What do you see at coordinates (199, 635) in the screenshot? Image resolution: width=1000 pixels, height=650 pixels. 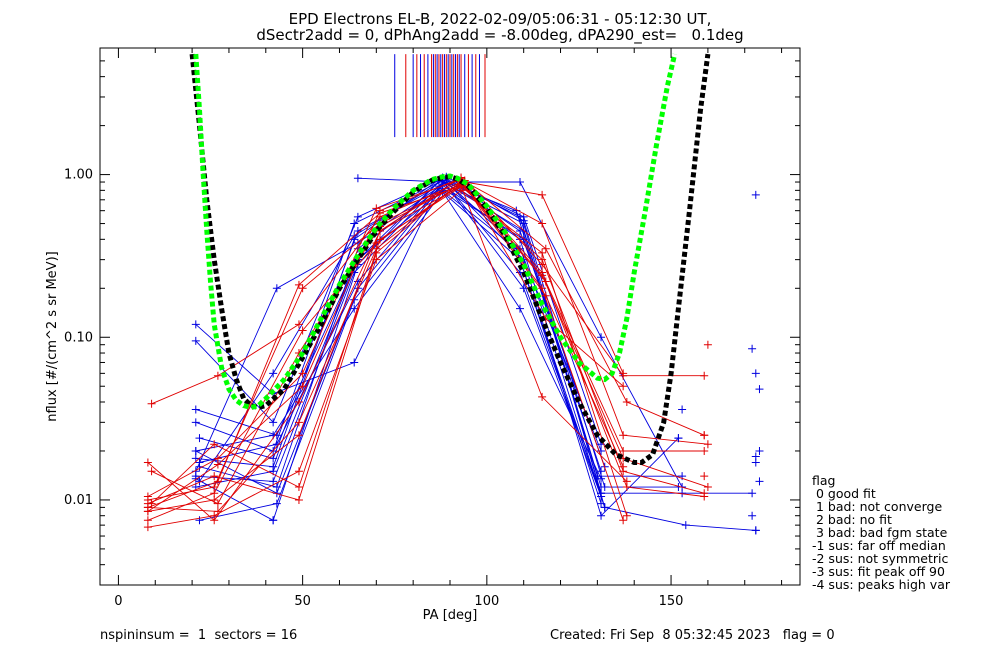 I see `footer-left-text: nspininsum = 1 sectors = 16` at bounding box center [199, 635].